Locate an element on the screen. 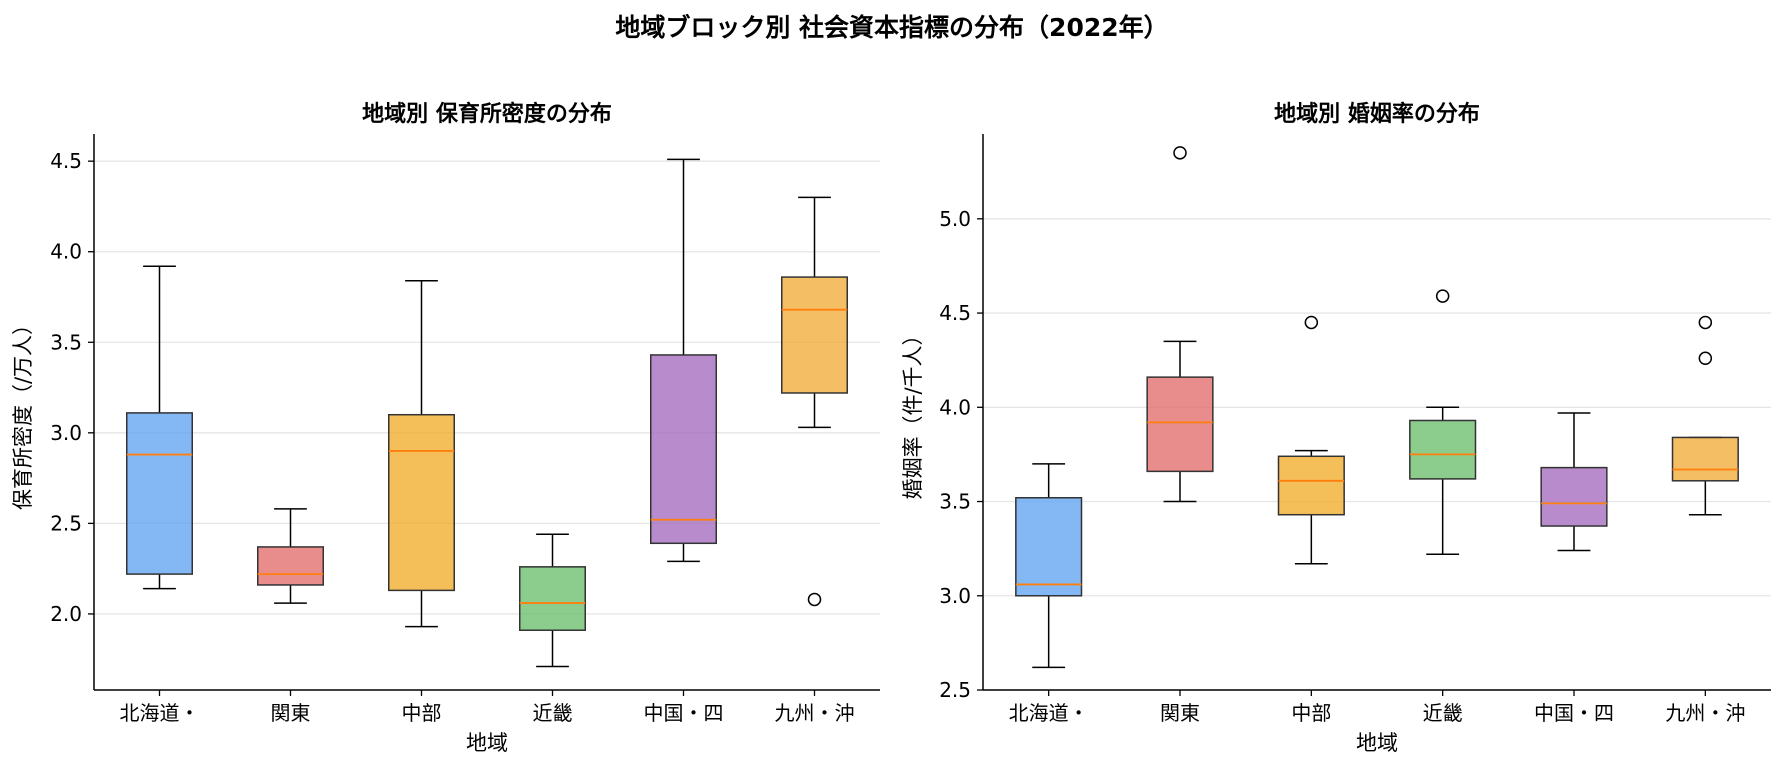  figure-title: 地域ブロック別 社会資本指標の分布（2022年） is located at coordinates (892, 27).